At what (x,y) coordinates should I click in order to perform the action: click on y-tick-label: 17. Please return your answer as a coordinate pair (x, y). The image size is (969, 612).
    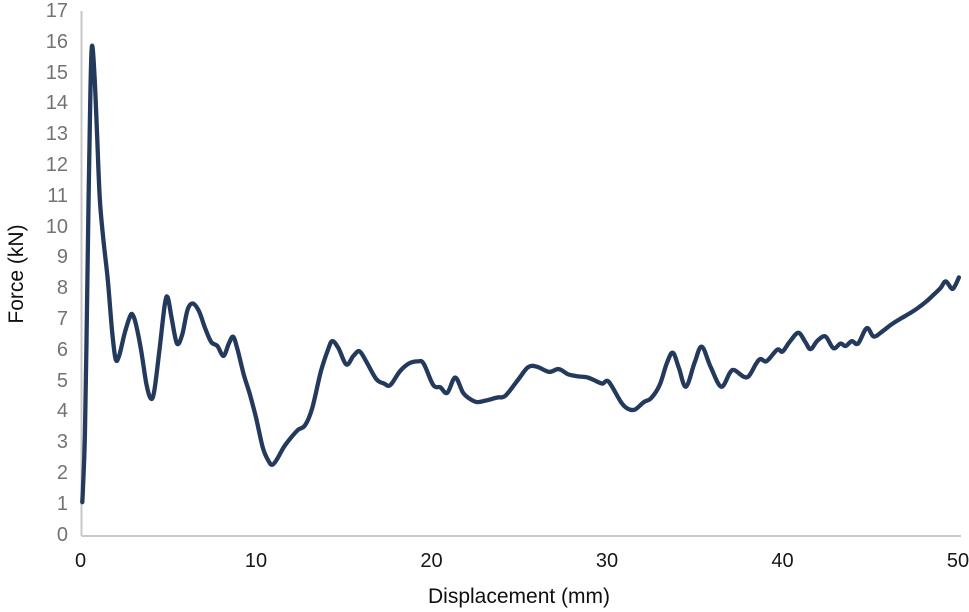
    Looking at the image, I should click on (56, 11).